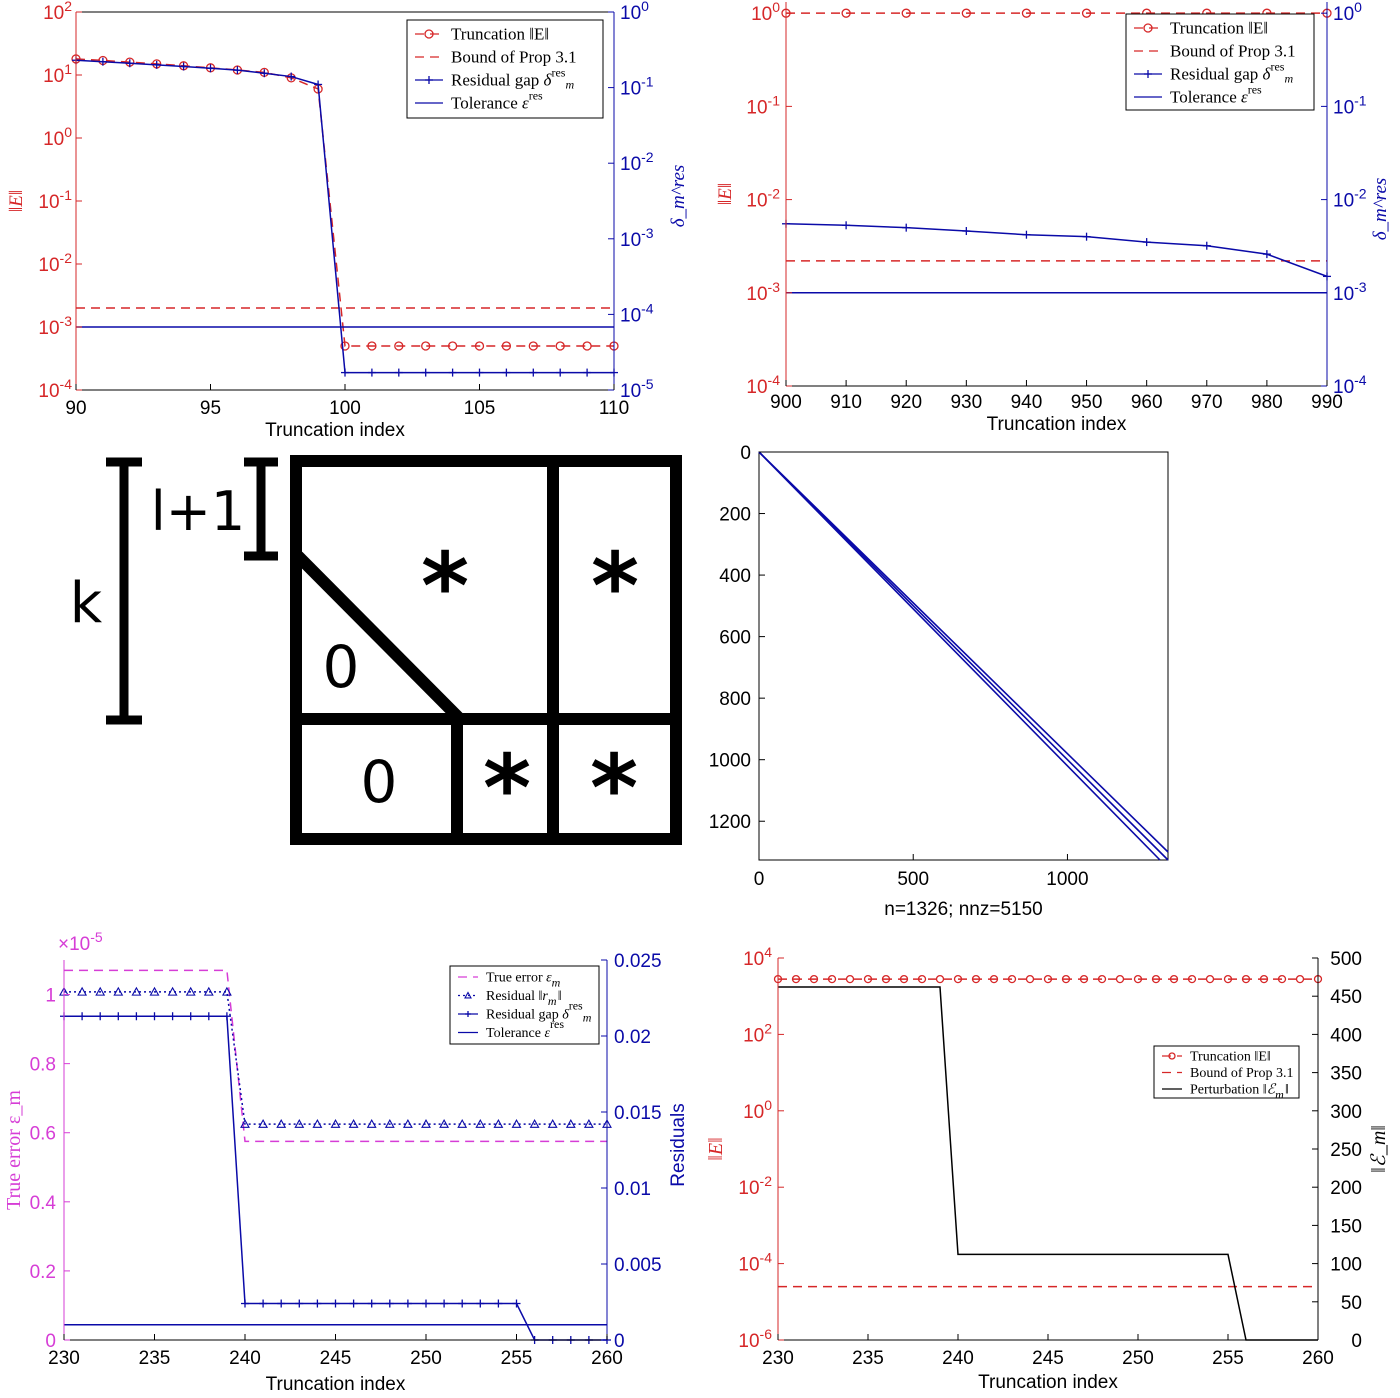  Describe the element at coordinates (868, 1358) in the screenshot. I see `x-tick-label: 235` at that location.